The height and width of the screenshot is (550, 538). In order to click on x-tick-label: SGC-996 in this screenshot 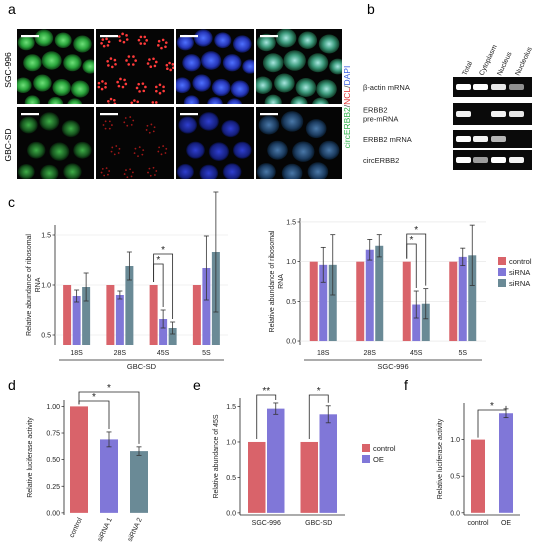, I will do `click(266, 523)`.